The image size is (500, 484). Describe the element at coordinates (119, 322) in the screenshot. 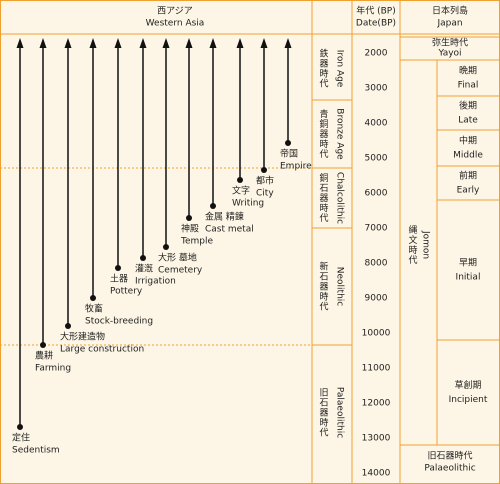

I see `event-en: Stock-breeding` at that location.